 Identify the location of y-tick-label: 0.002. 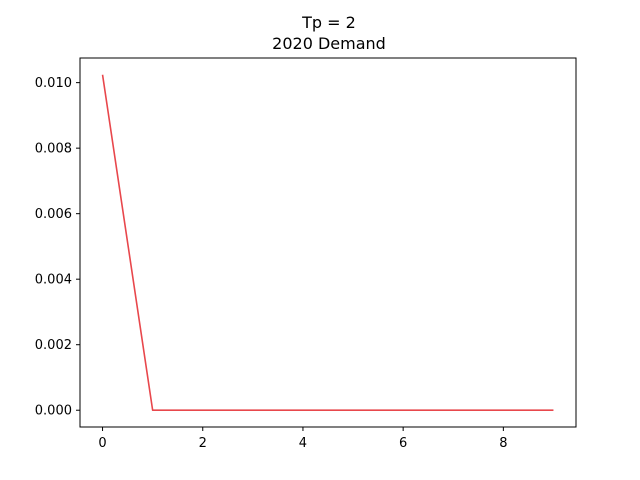
(53, 345).